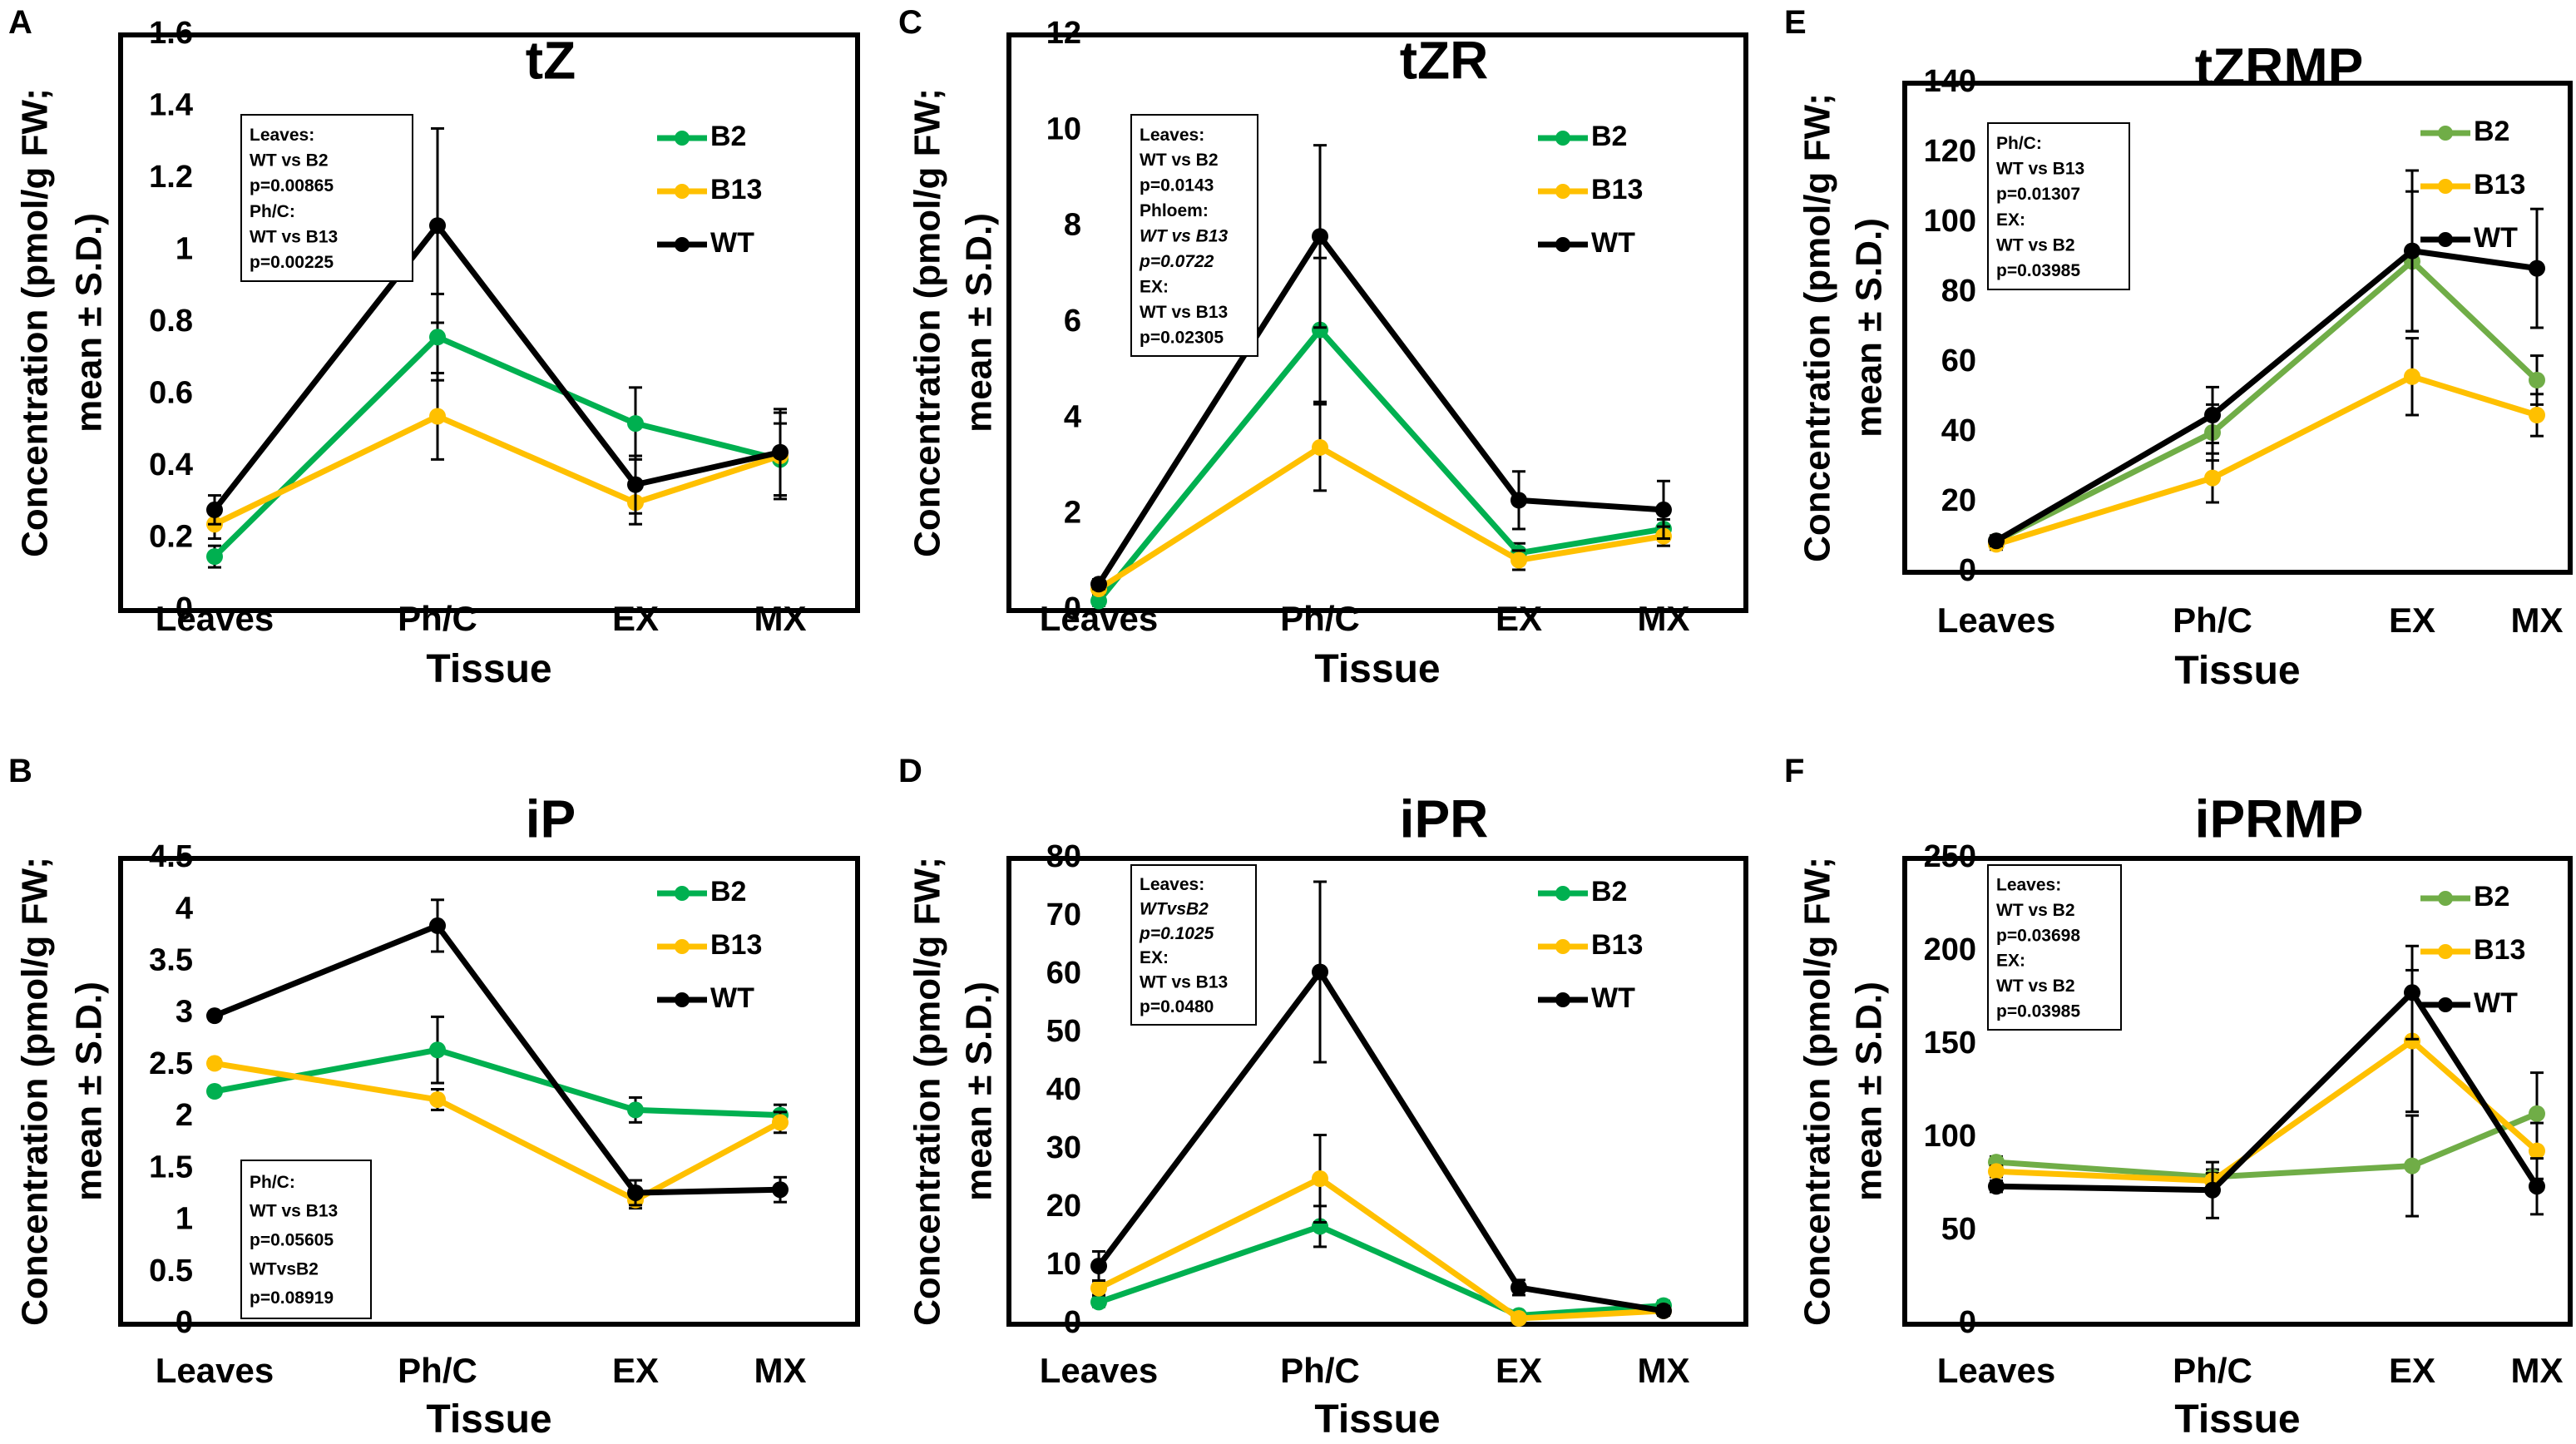 Image resolution: width=2576 pixels, height=1444 pixels. I want to click on stats-line: p=0.1025, so click(1176, 934).